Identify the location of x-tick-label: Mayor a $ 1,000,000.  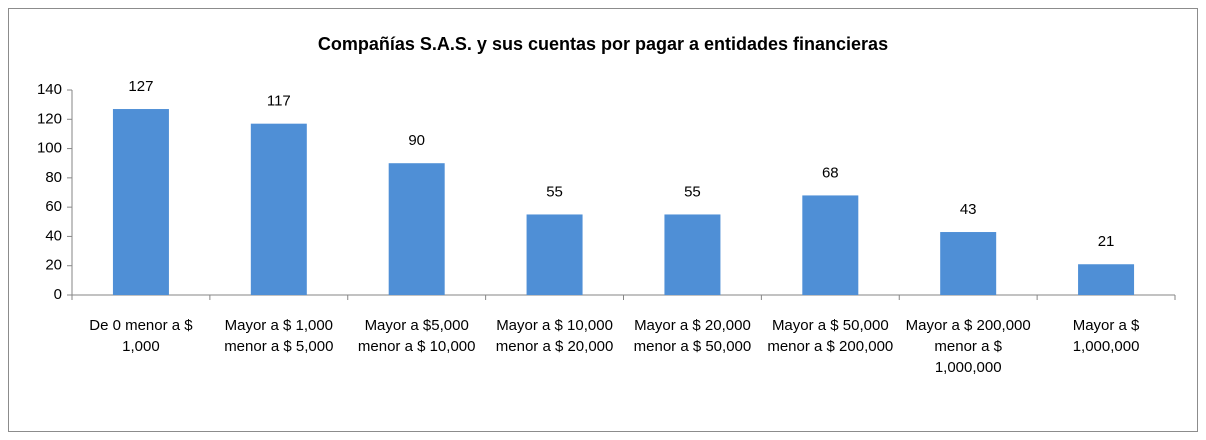
(1106, 336).